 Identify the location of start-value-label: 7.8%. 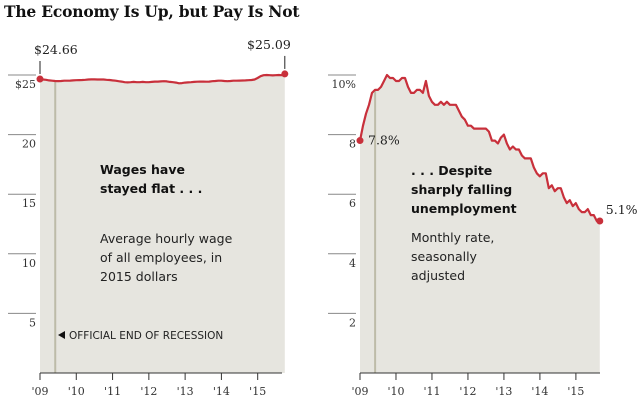
(384, 140).